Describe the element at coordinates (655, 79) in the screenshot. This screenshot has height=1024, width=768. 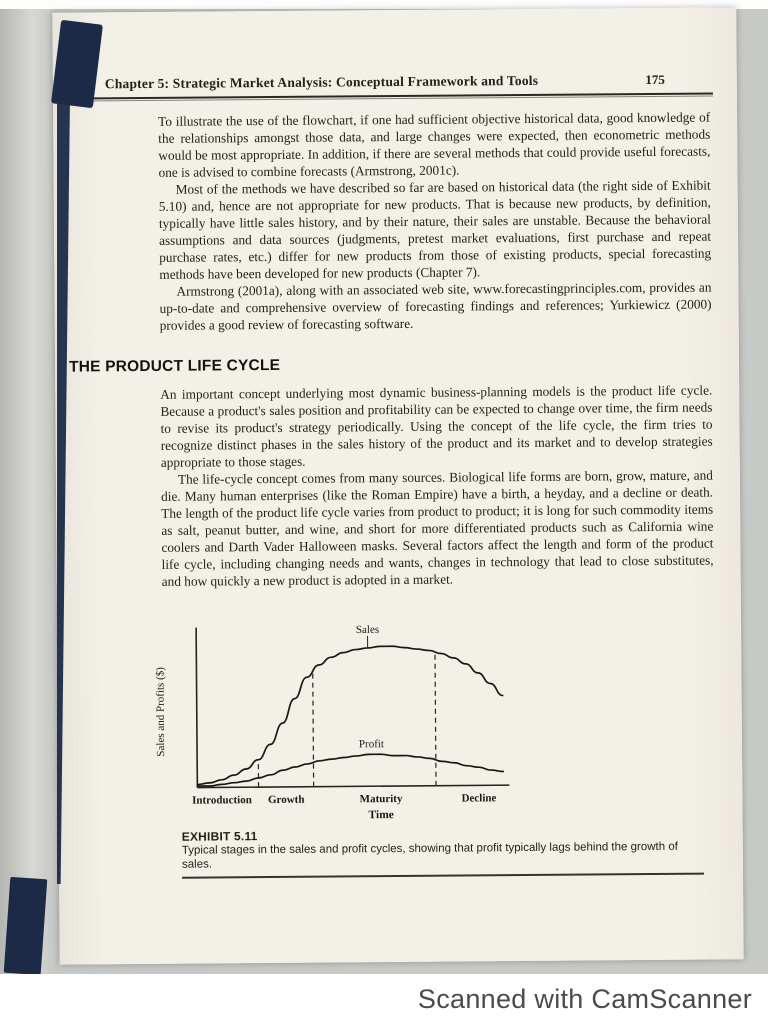
I see `page-number: 175` at that location.